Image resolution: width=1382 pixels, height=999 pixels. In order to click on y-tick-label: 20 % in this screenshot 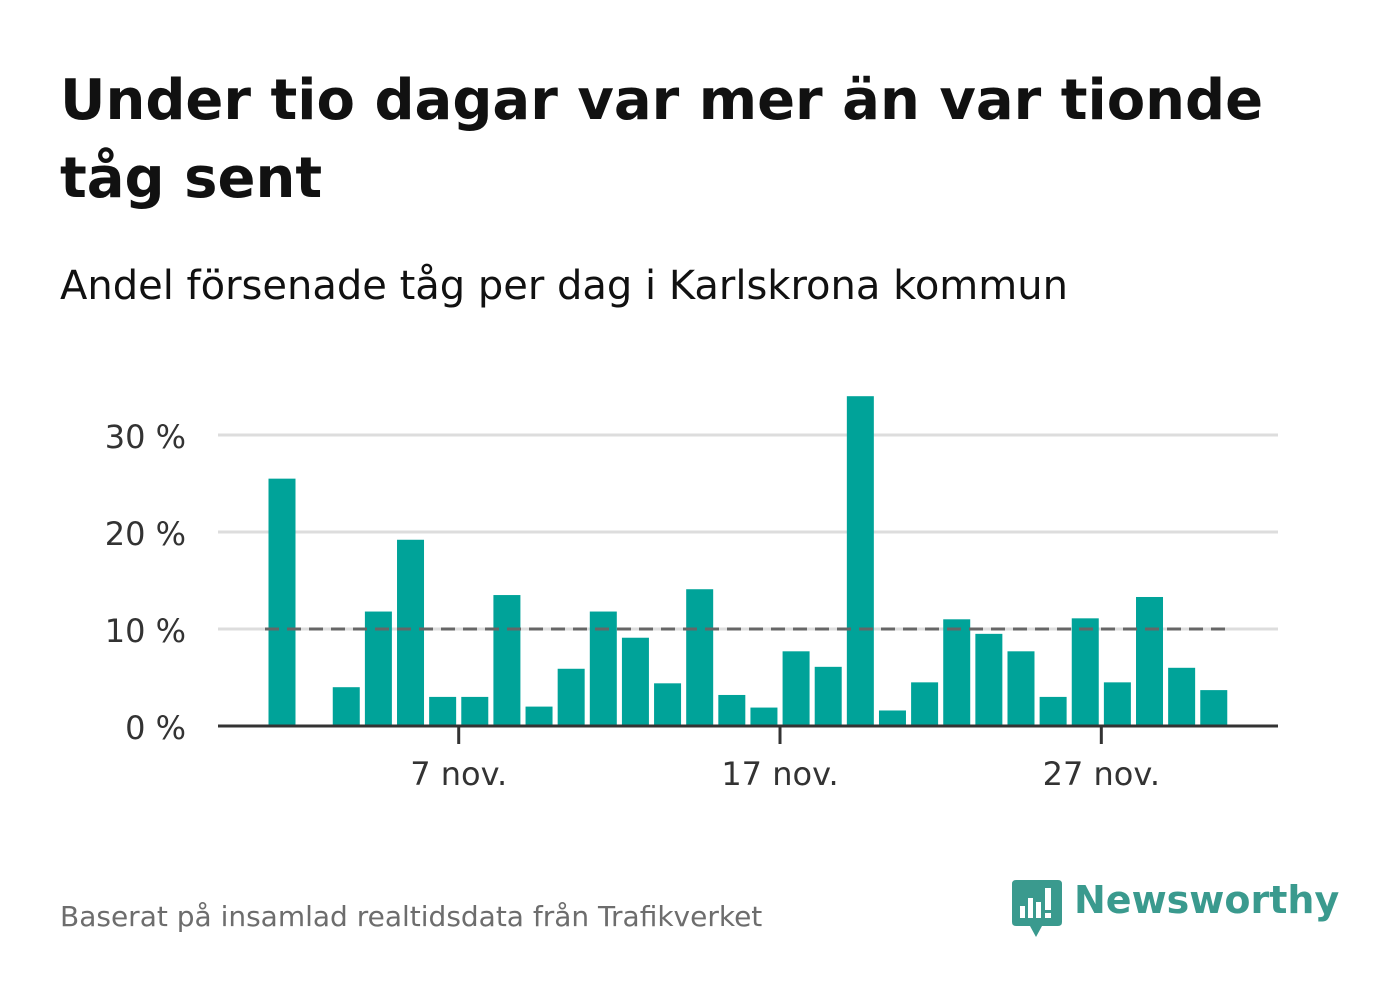, I will do `click(145, 534)`.